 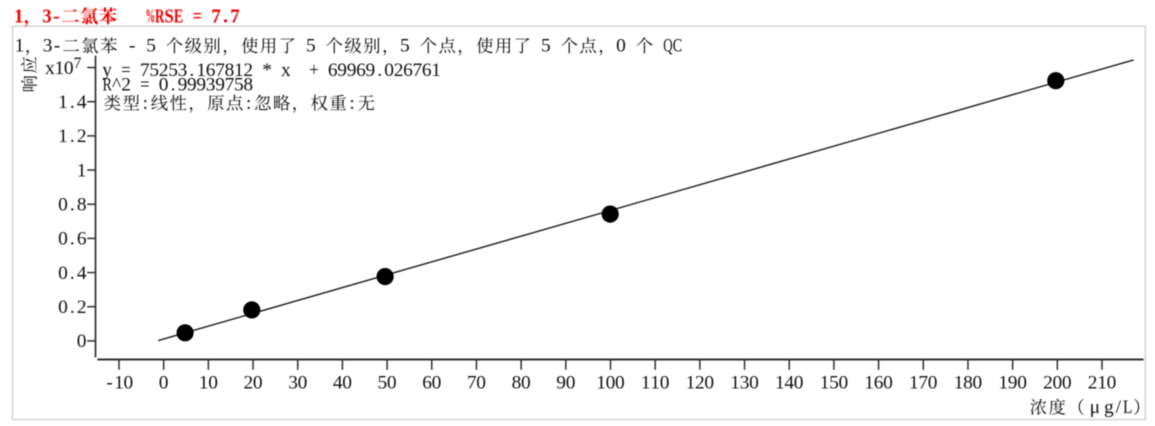 I want to click on svg-text: 80, so click(x=521, y=383).